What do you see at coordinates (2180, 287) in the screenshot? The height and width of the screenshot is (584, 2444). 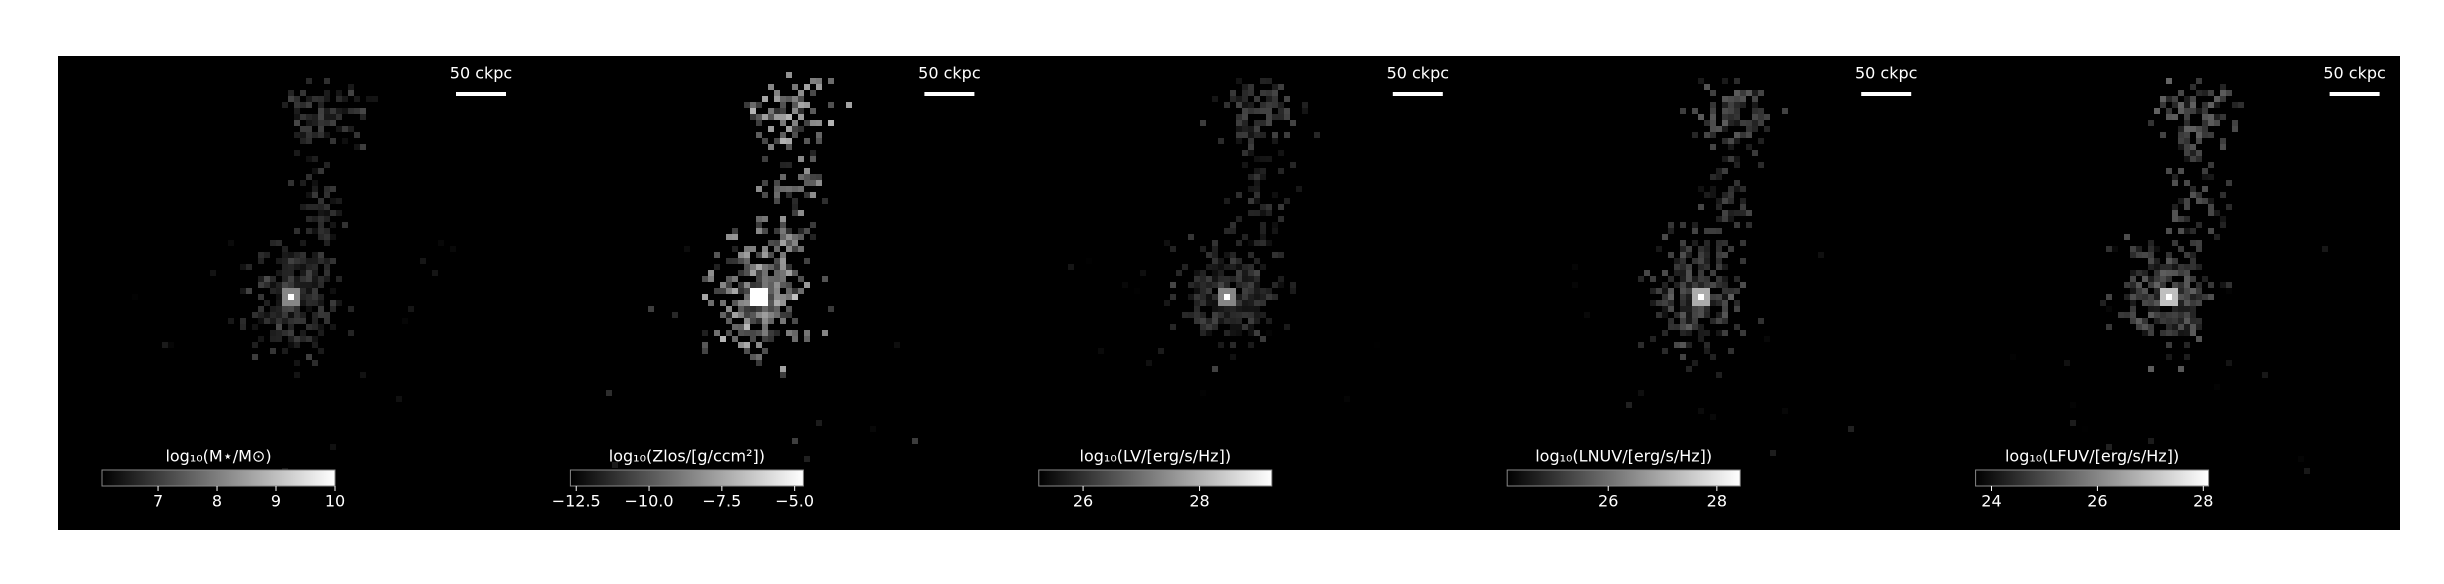 I see `panel: 50 ckpc log₁₀(LFUV/[erg/s/Hz]) 24 26 28` at bounding box center [2180, 287].